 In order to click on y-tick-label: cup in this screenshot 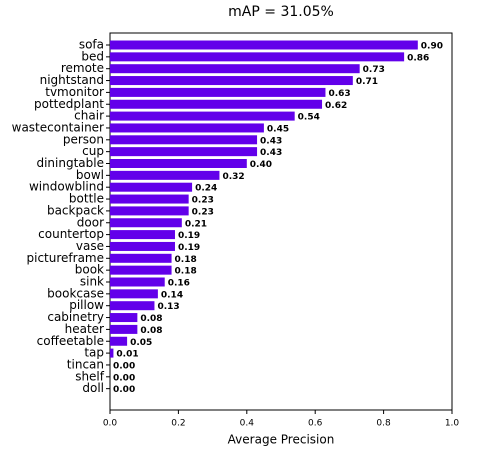, I will do `click(93, 151)`.